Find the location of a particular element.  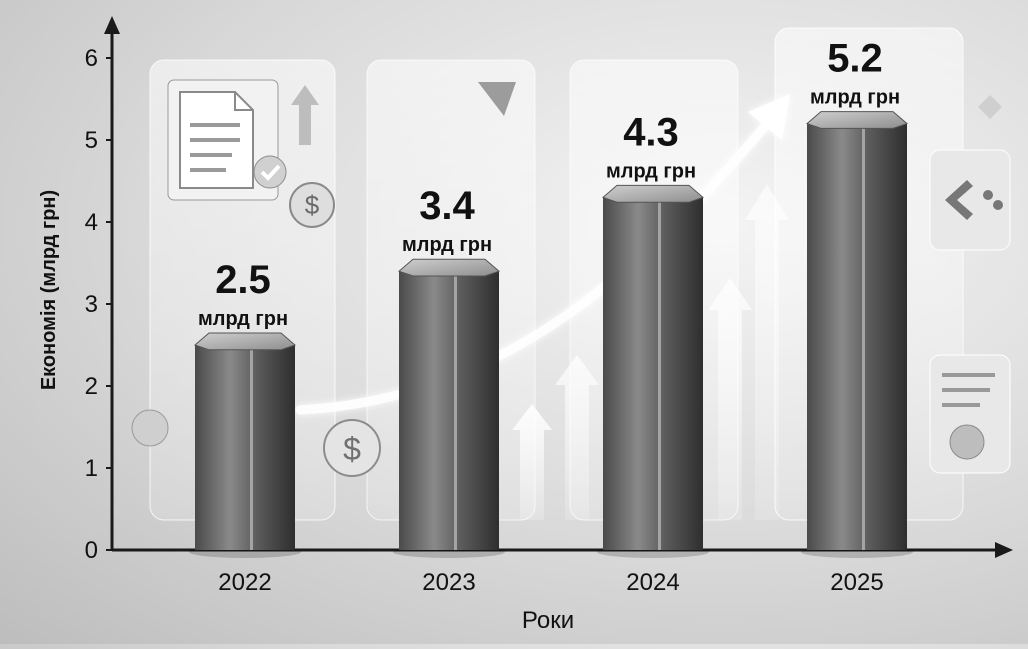

y-tick-label: 6 is located at coordinates (91, 58).